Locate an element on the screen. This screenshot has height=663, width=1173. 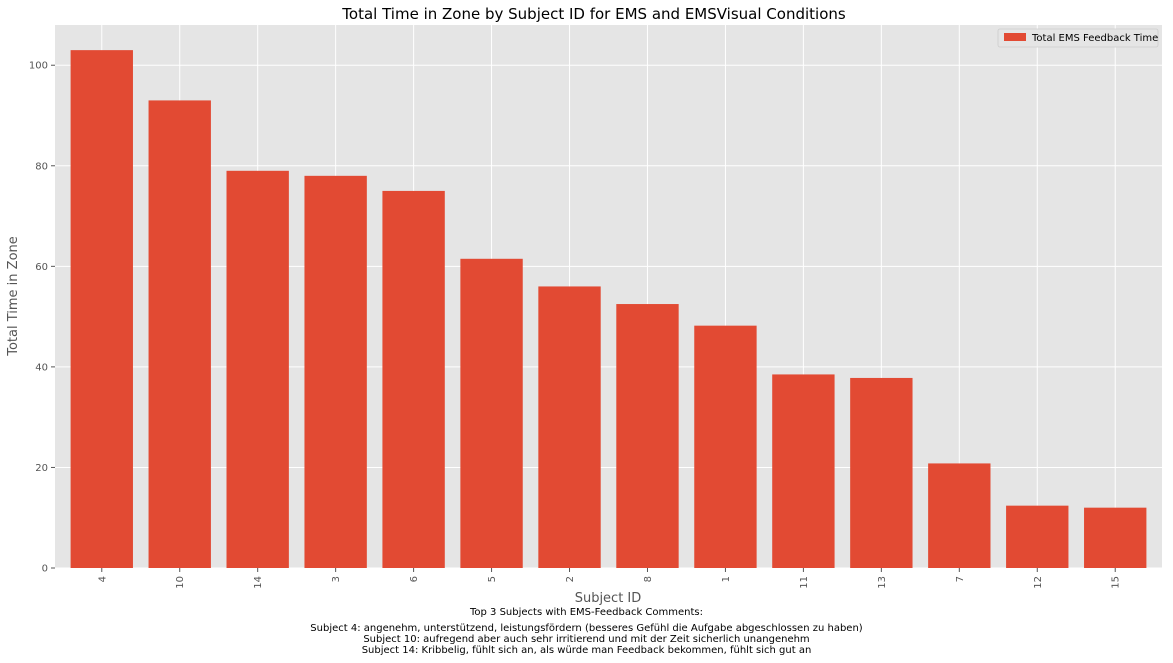
x-tick-label: 4 is located at coordinates (102, 579).